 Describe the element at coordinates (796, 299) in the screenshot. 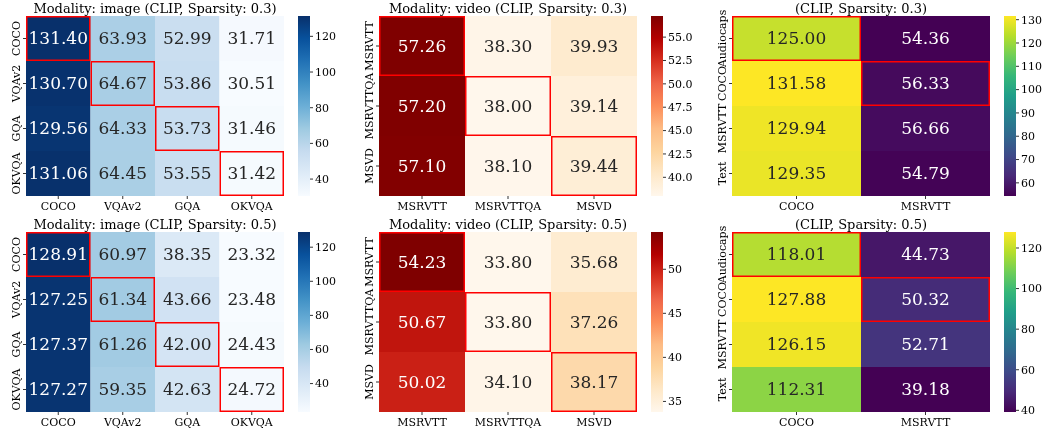

I see `data-label: 127.88` at that location.